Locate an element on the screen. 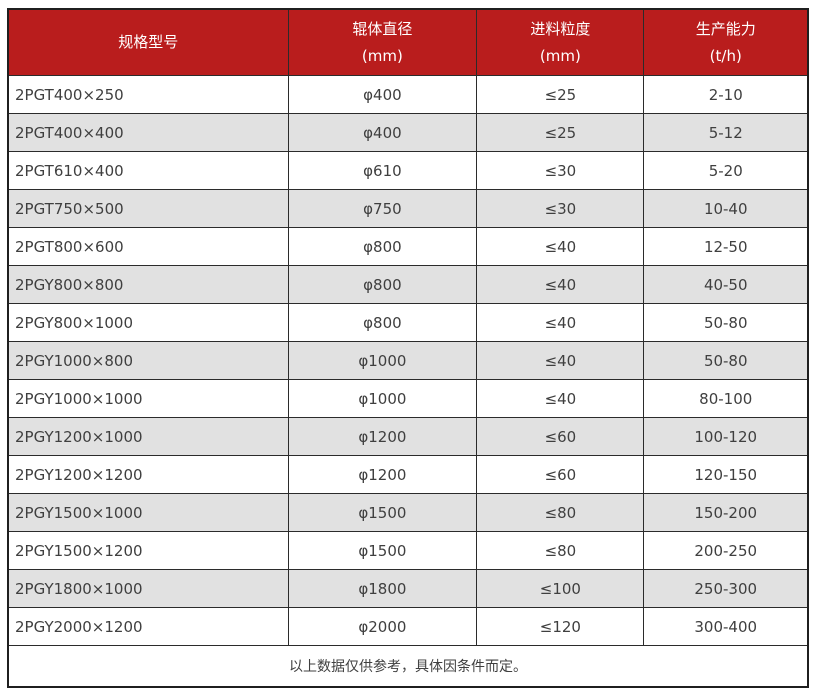 This screenshot has height=689, width=816. header-feed-size: 进料粒度 (mm) is located at coordinates (560, 42).